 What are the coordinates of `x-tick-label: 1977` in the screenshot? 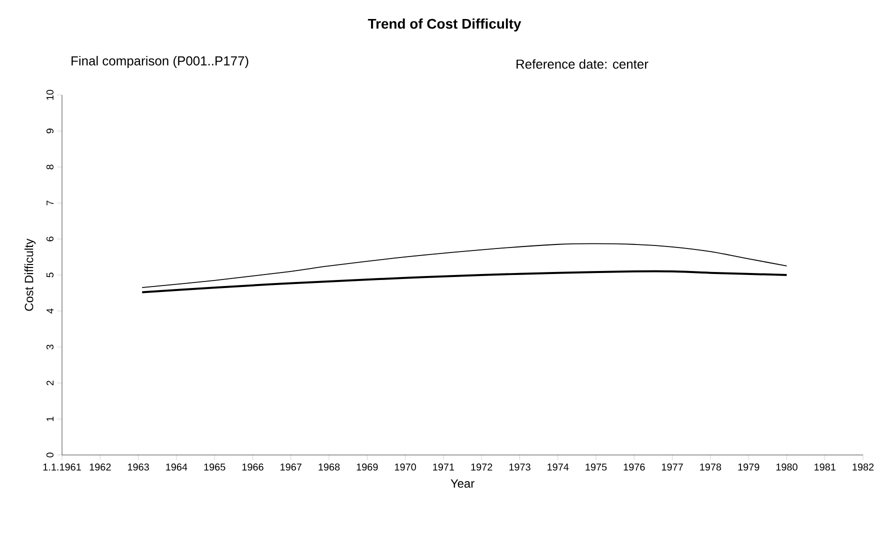 It's located at (672, 467).